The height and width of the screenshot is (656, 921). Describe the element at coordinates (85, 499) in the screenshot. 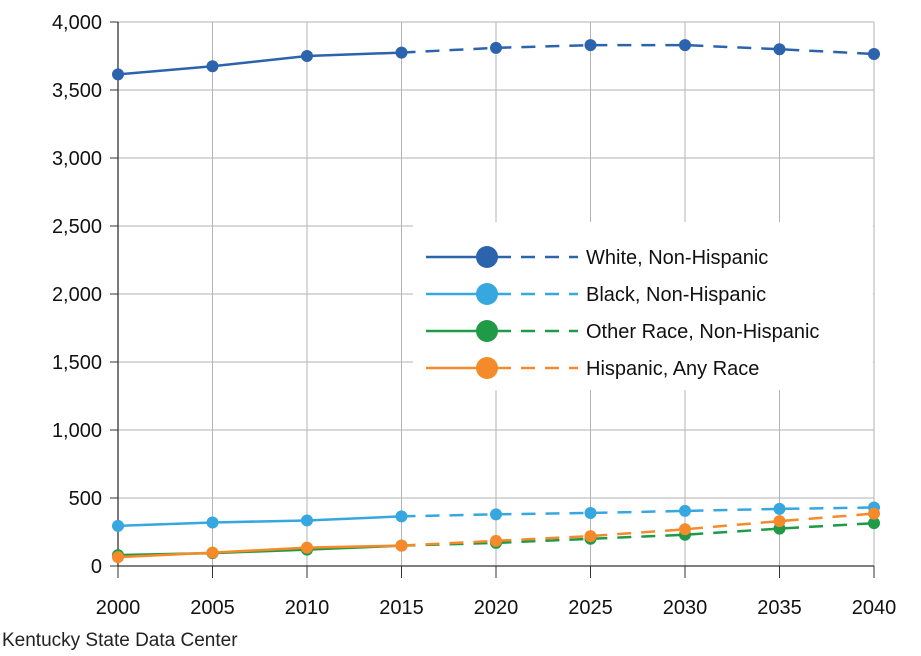

I see `y-tick-label: 500` at that location.